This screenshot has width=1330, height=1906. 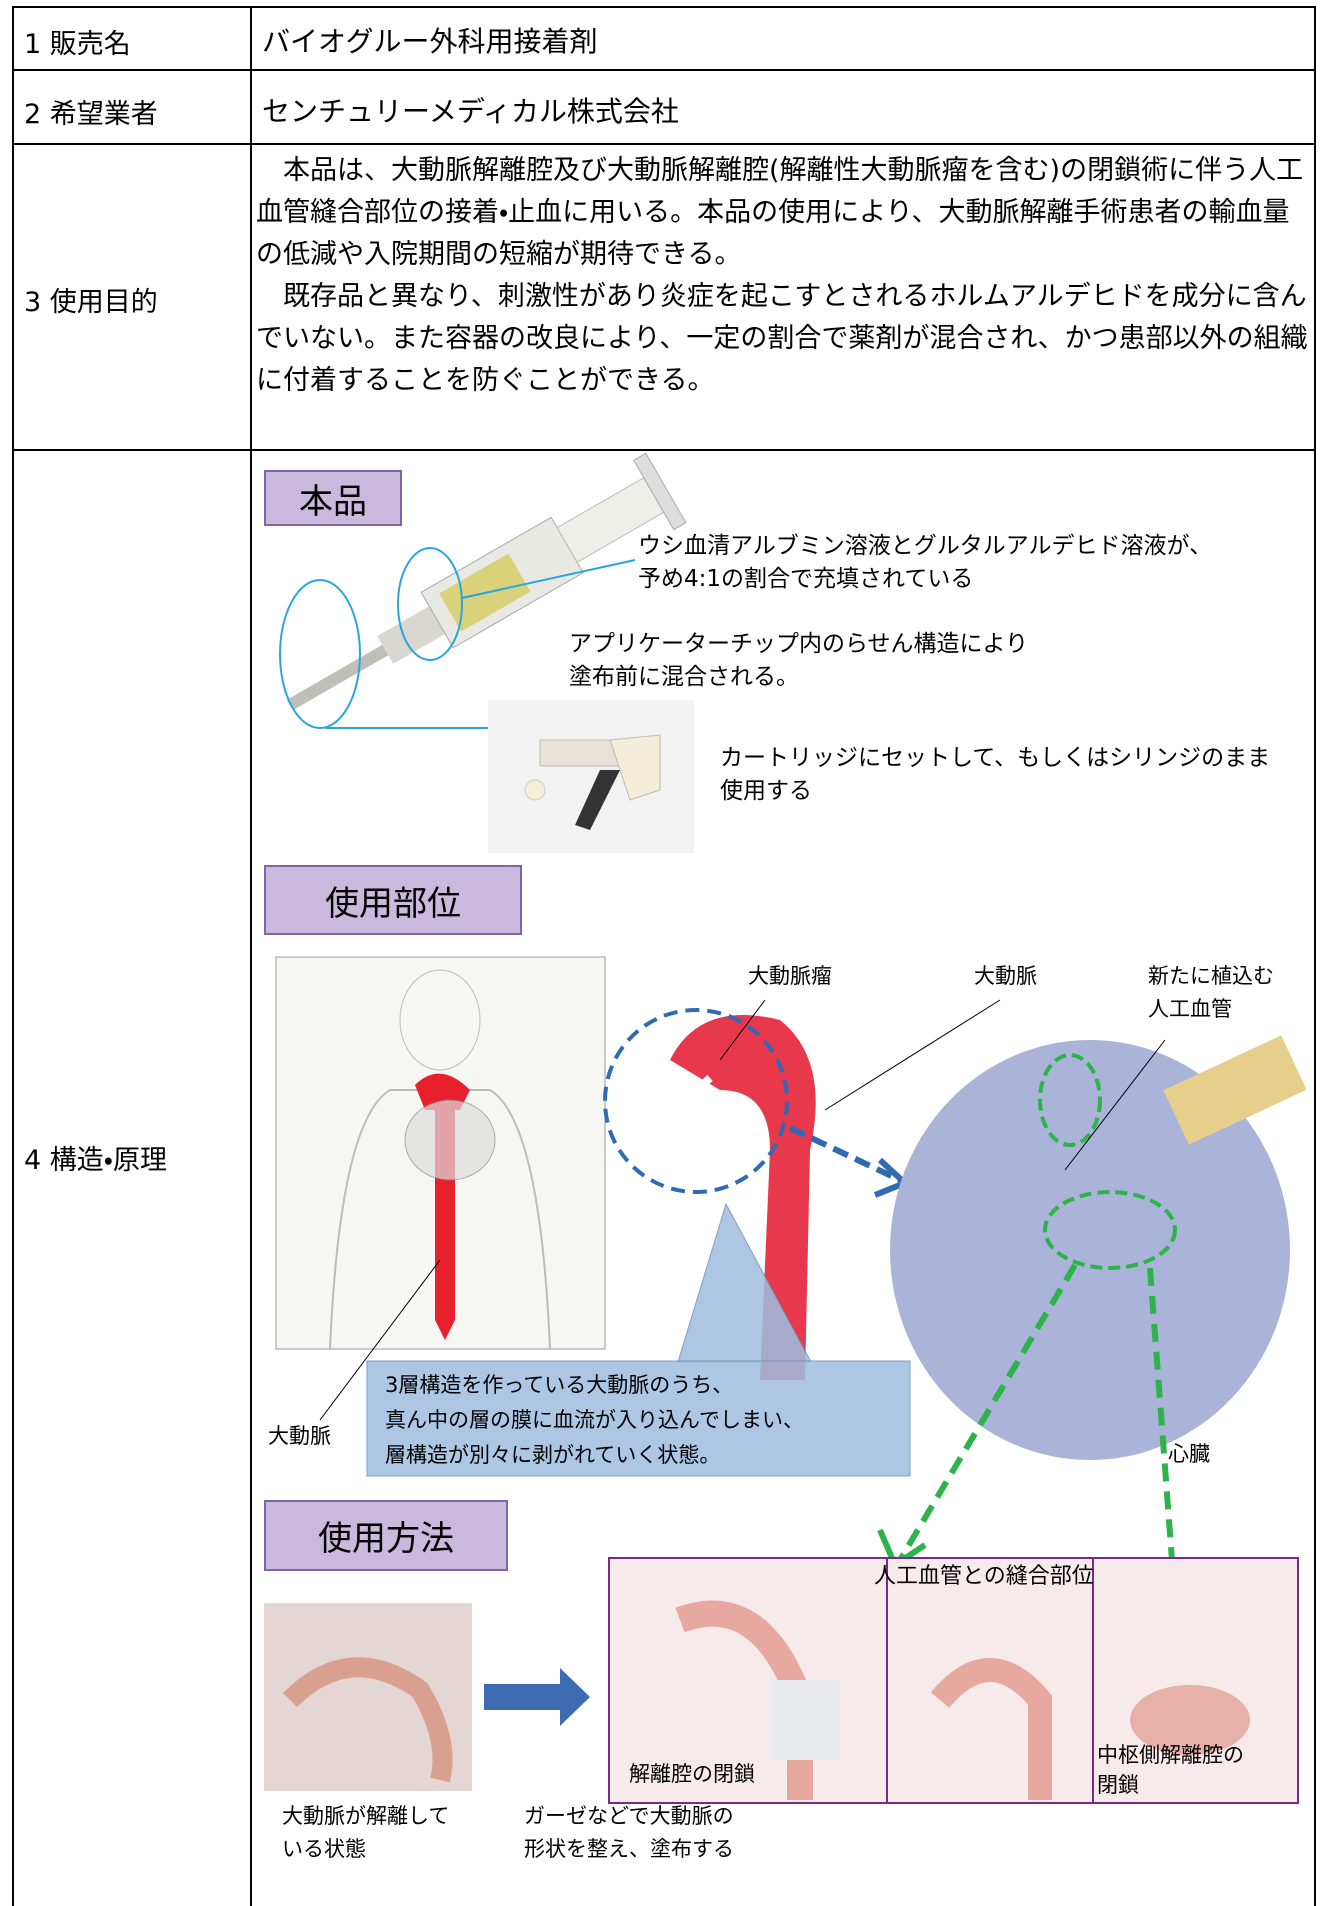 I want to click on callout-line: 層構造が別々に剥がれていく状態。, so click(x=553, y=1455).